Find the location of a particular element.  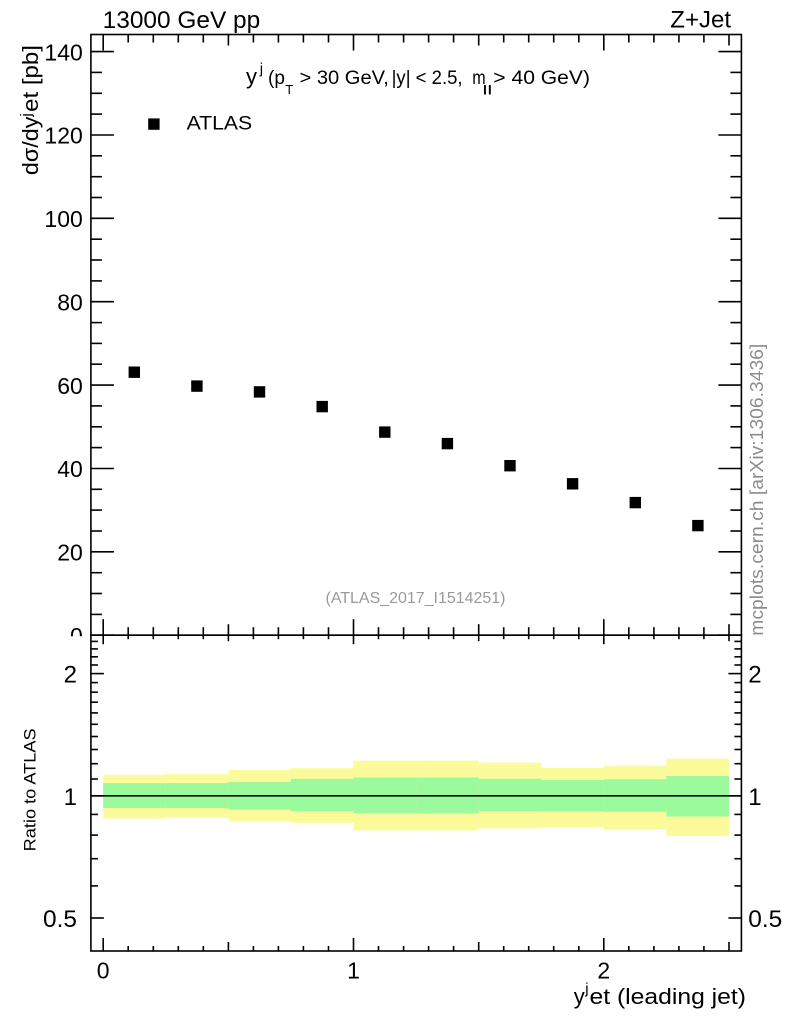

svg-text: |y| < 2.5, is located at coordinates (427, 78).